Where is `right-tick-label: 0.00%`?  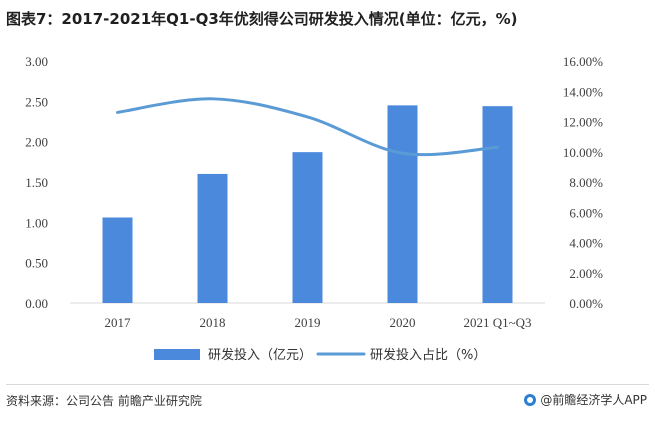
right-tick-label: 0.00% is located at coordinates (586, 303).